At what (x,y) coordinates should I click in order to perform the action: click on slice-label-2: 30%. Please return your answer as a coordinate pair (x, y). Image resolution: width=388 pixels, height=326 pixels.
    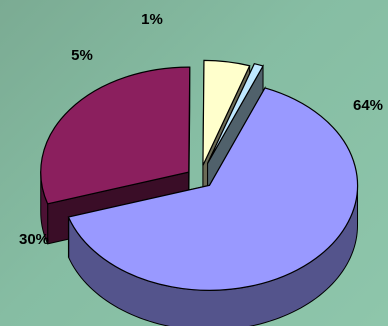
    Looking at the image, I should click on (34, 239).